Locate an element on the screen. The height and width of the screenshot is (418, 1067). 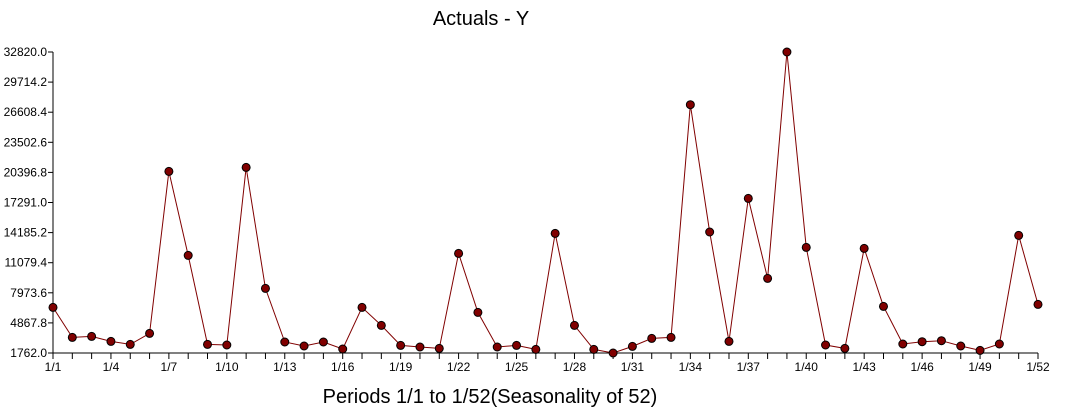
x-tick-label: 1/34 is located at coordinates (691, 367).